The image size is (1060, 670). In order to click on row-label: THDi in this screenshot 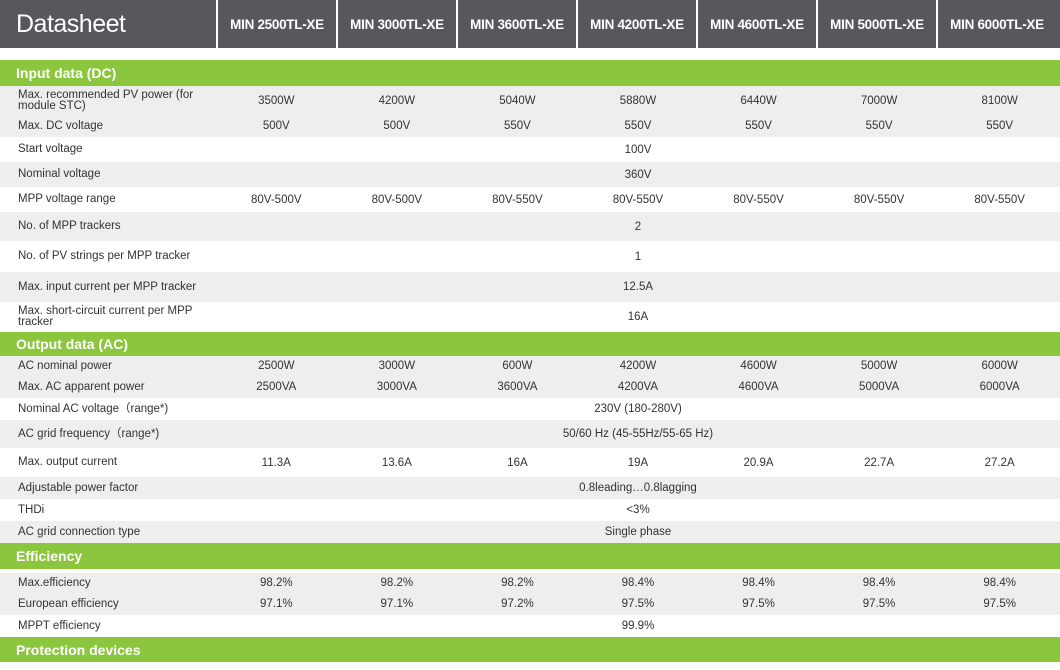, I will do `click(31, 509)`.